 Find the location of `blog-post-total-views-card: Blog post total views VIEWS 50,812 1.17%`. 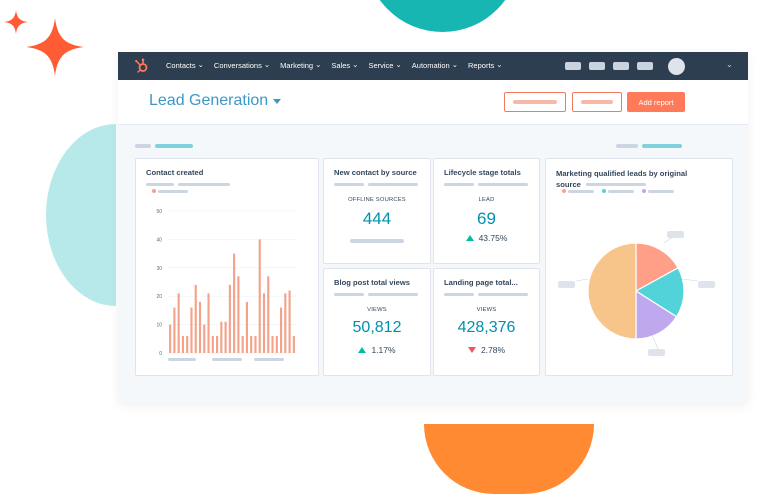

blog-post-total-views-card: Blog post total views VIEWS 50,812 1.17% is located at coordinates (377, 322).